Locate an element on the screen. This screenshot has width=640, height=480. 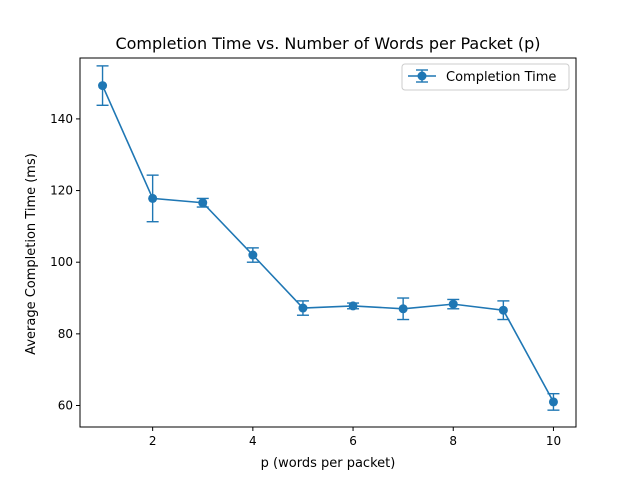
x-tick-label: 6 is located at coordinates (353, 441).